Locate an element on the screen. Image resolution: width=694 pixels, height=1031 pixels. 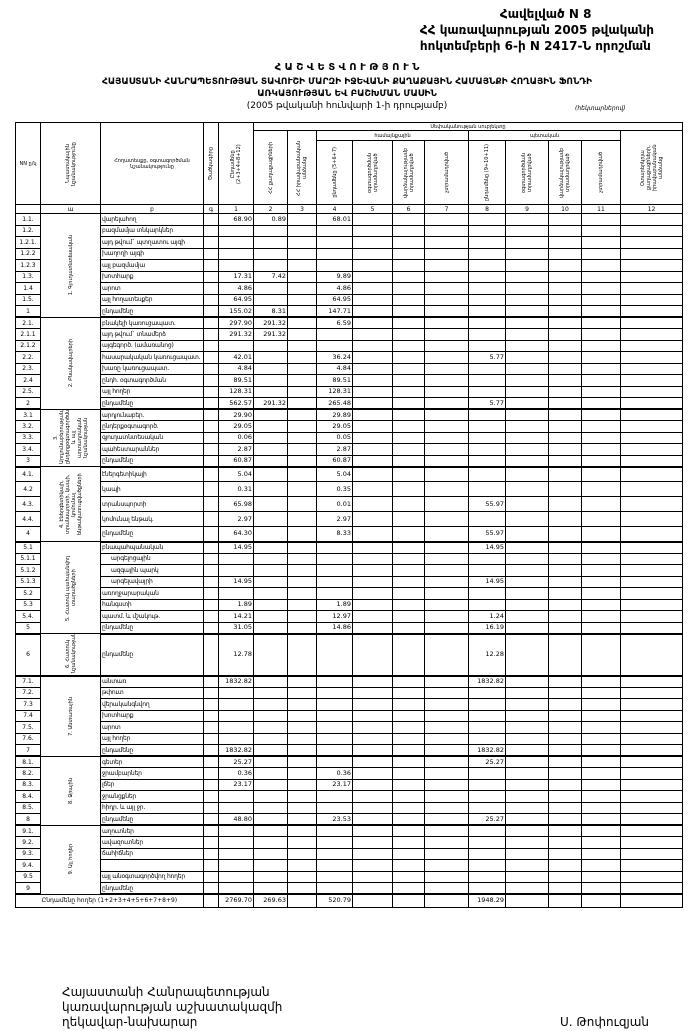
value-c4: 29.89 is located at coordinates (334, 414).